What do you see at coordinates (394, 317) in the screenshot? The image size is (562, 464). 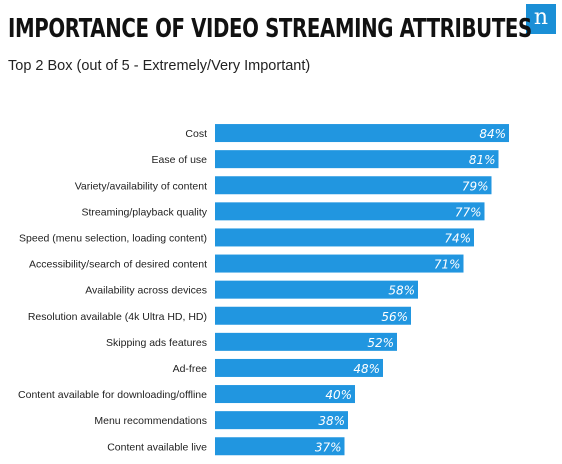 I see `value-label: 56%` at bounding box center [394, 317].